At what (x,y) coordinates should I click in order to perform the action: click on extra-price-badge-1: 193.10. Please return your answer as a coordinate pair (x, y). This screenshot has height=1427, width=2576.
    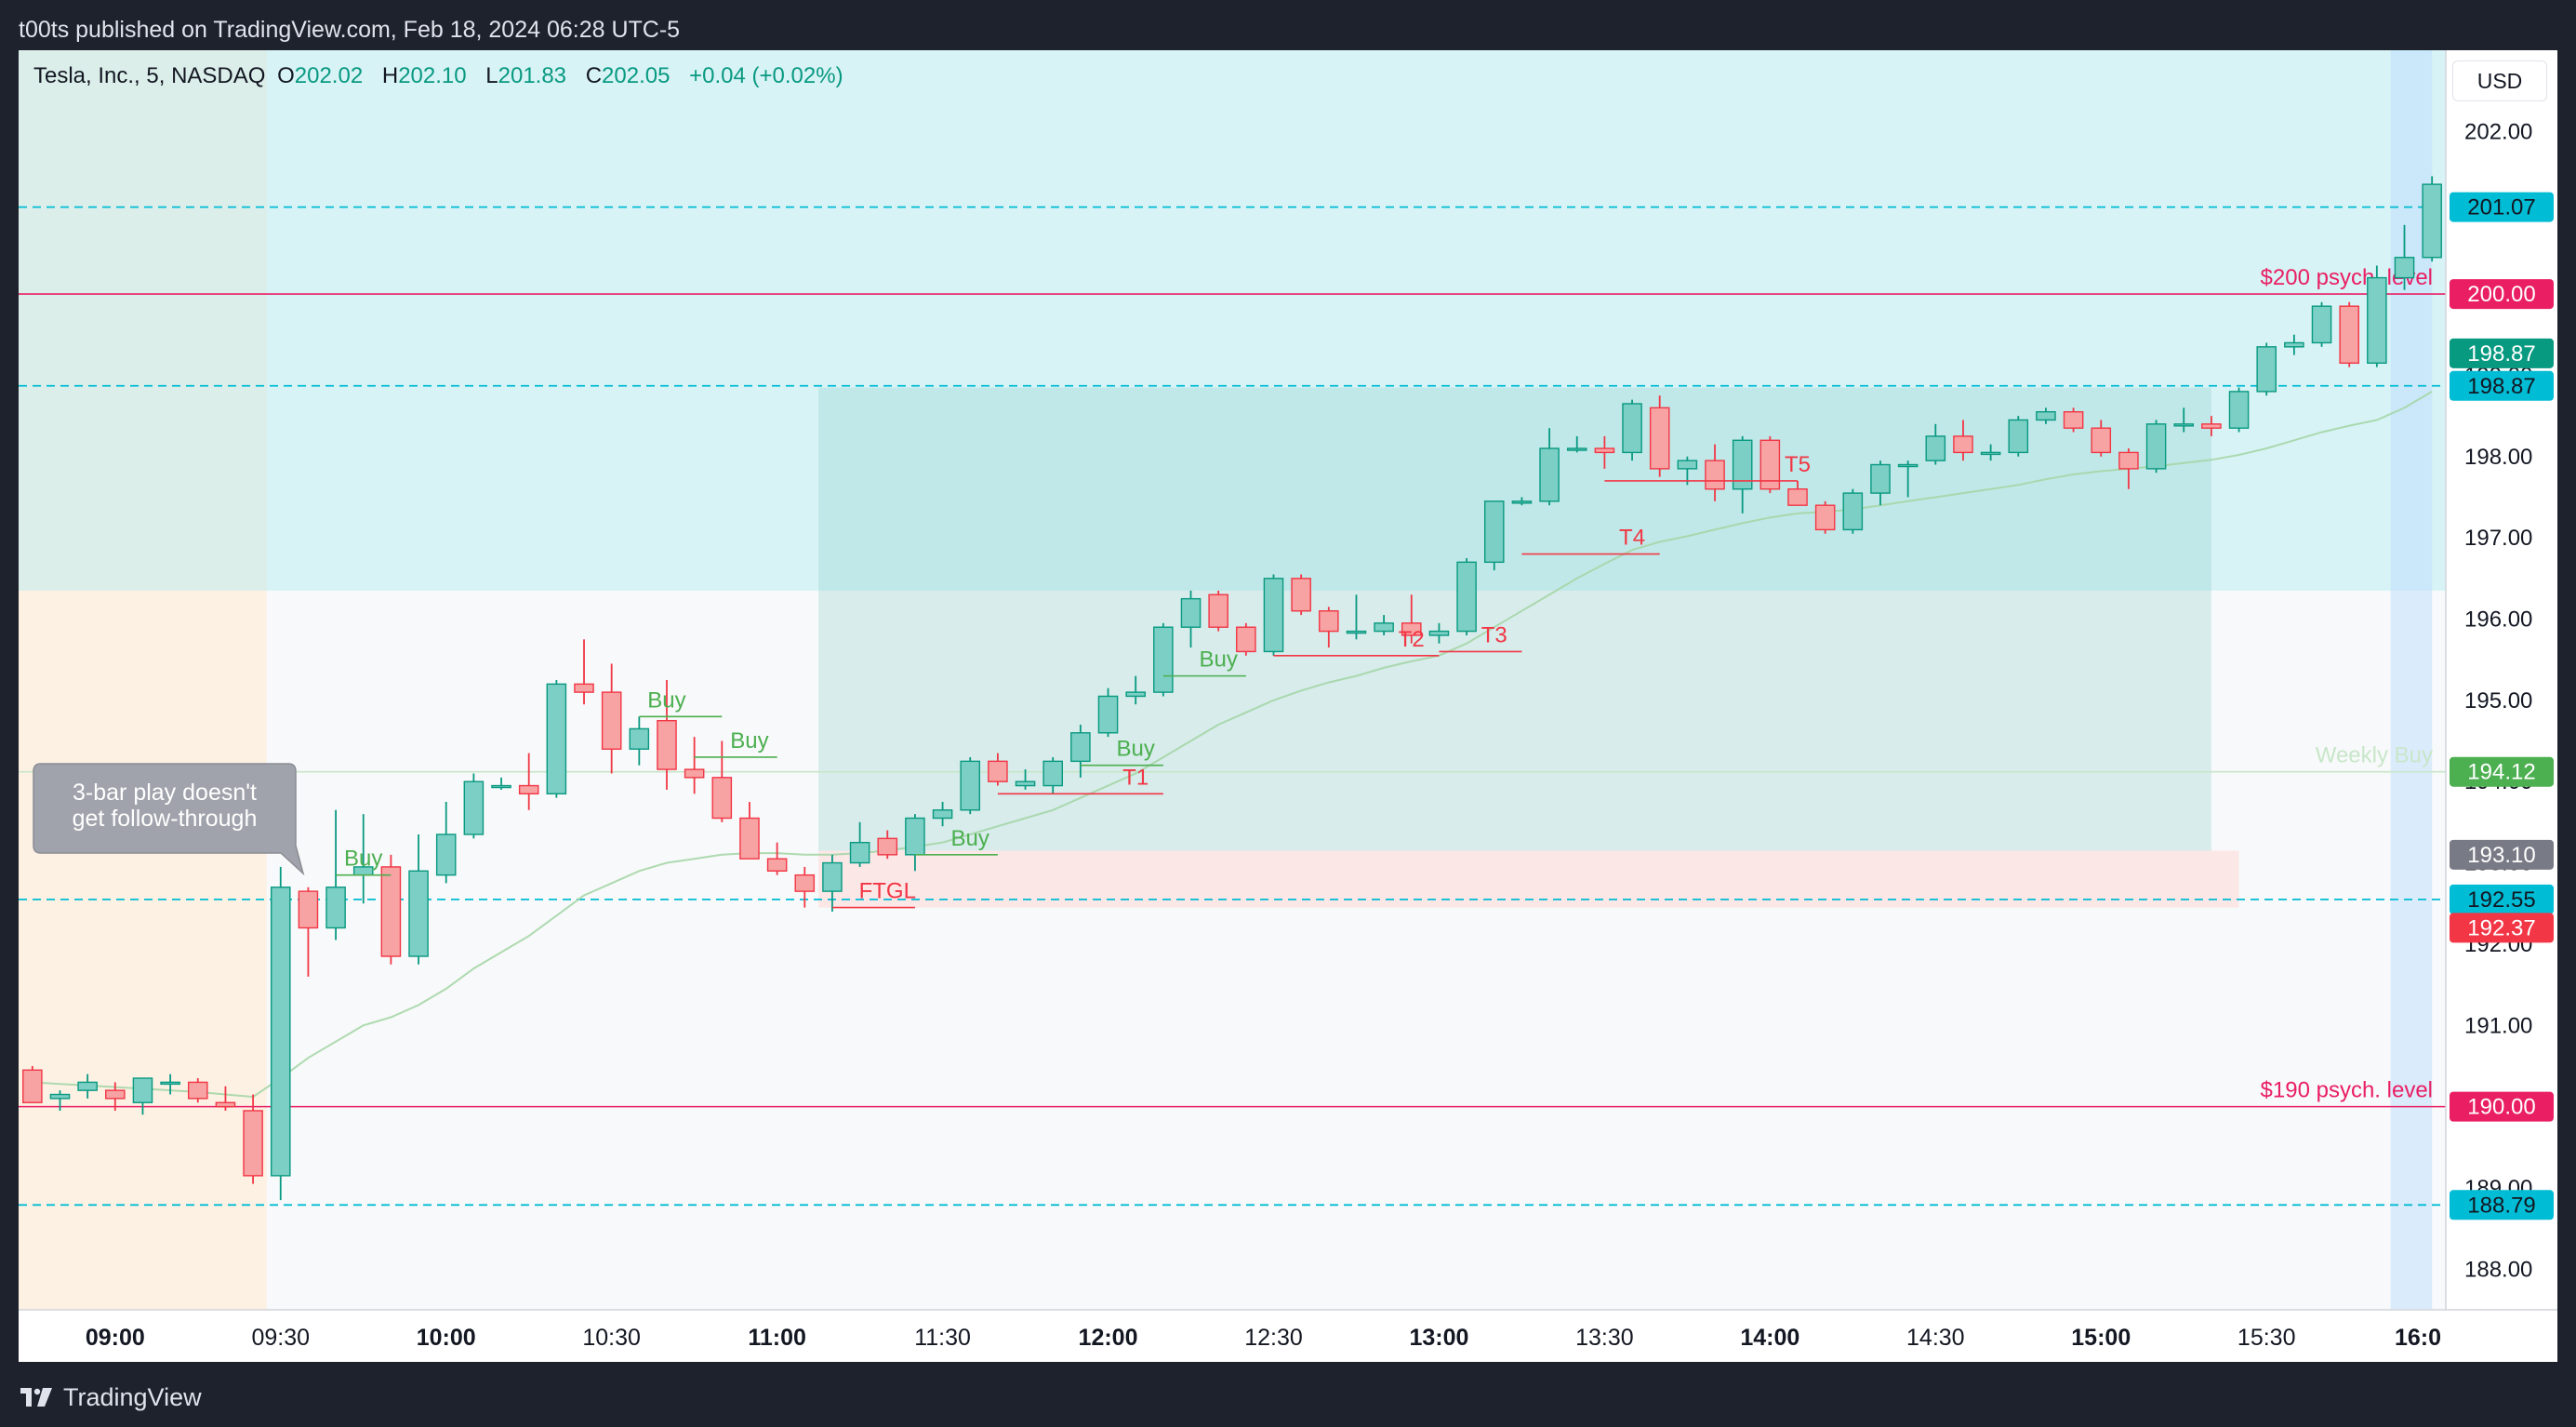
    Looking at the image, I should click on (2502, 854).